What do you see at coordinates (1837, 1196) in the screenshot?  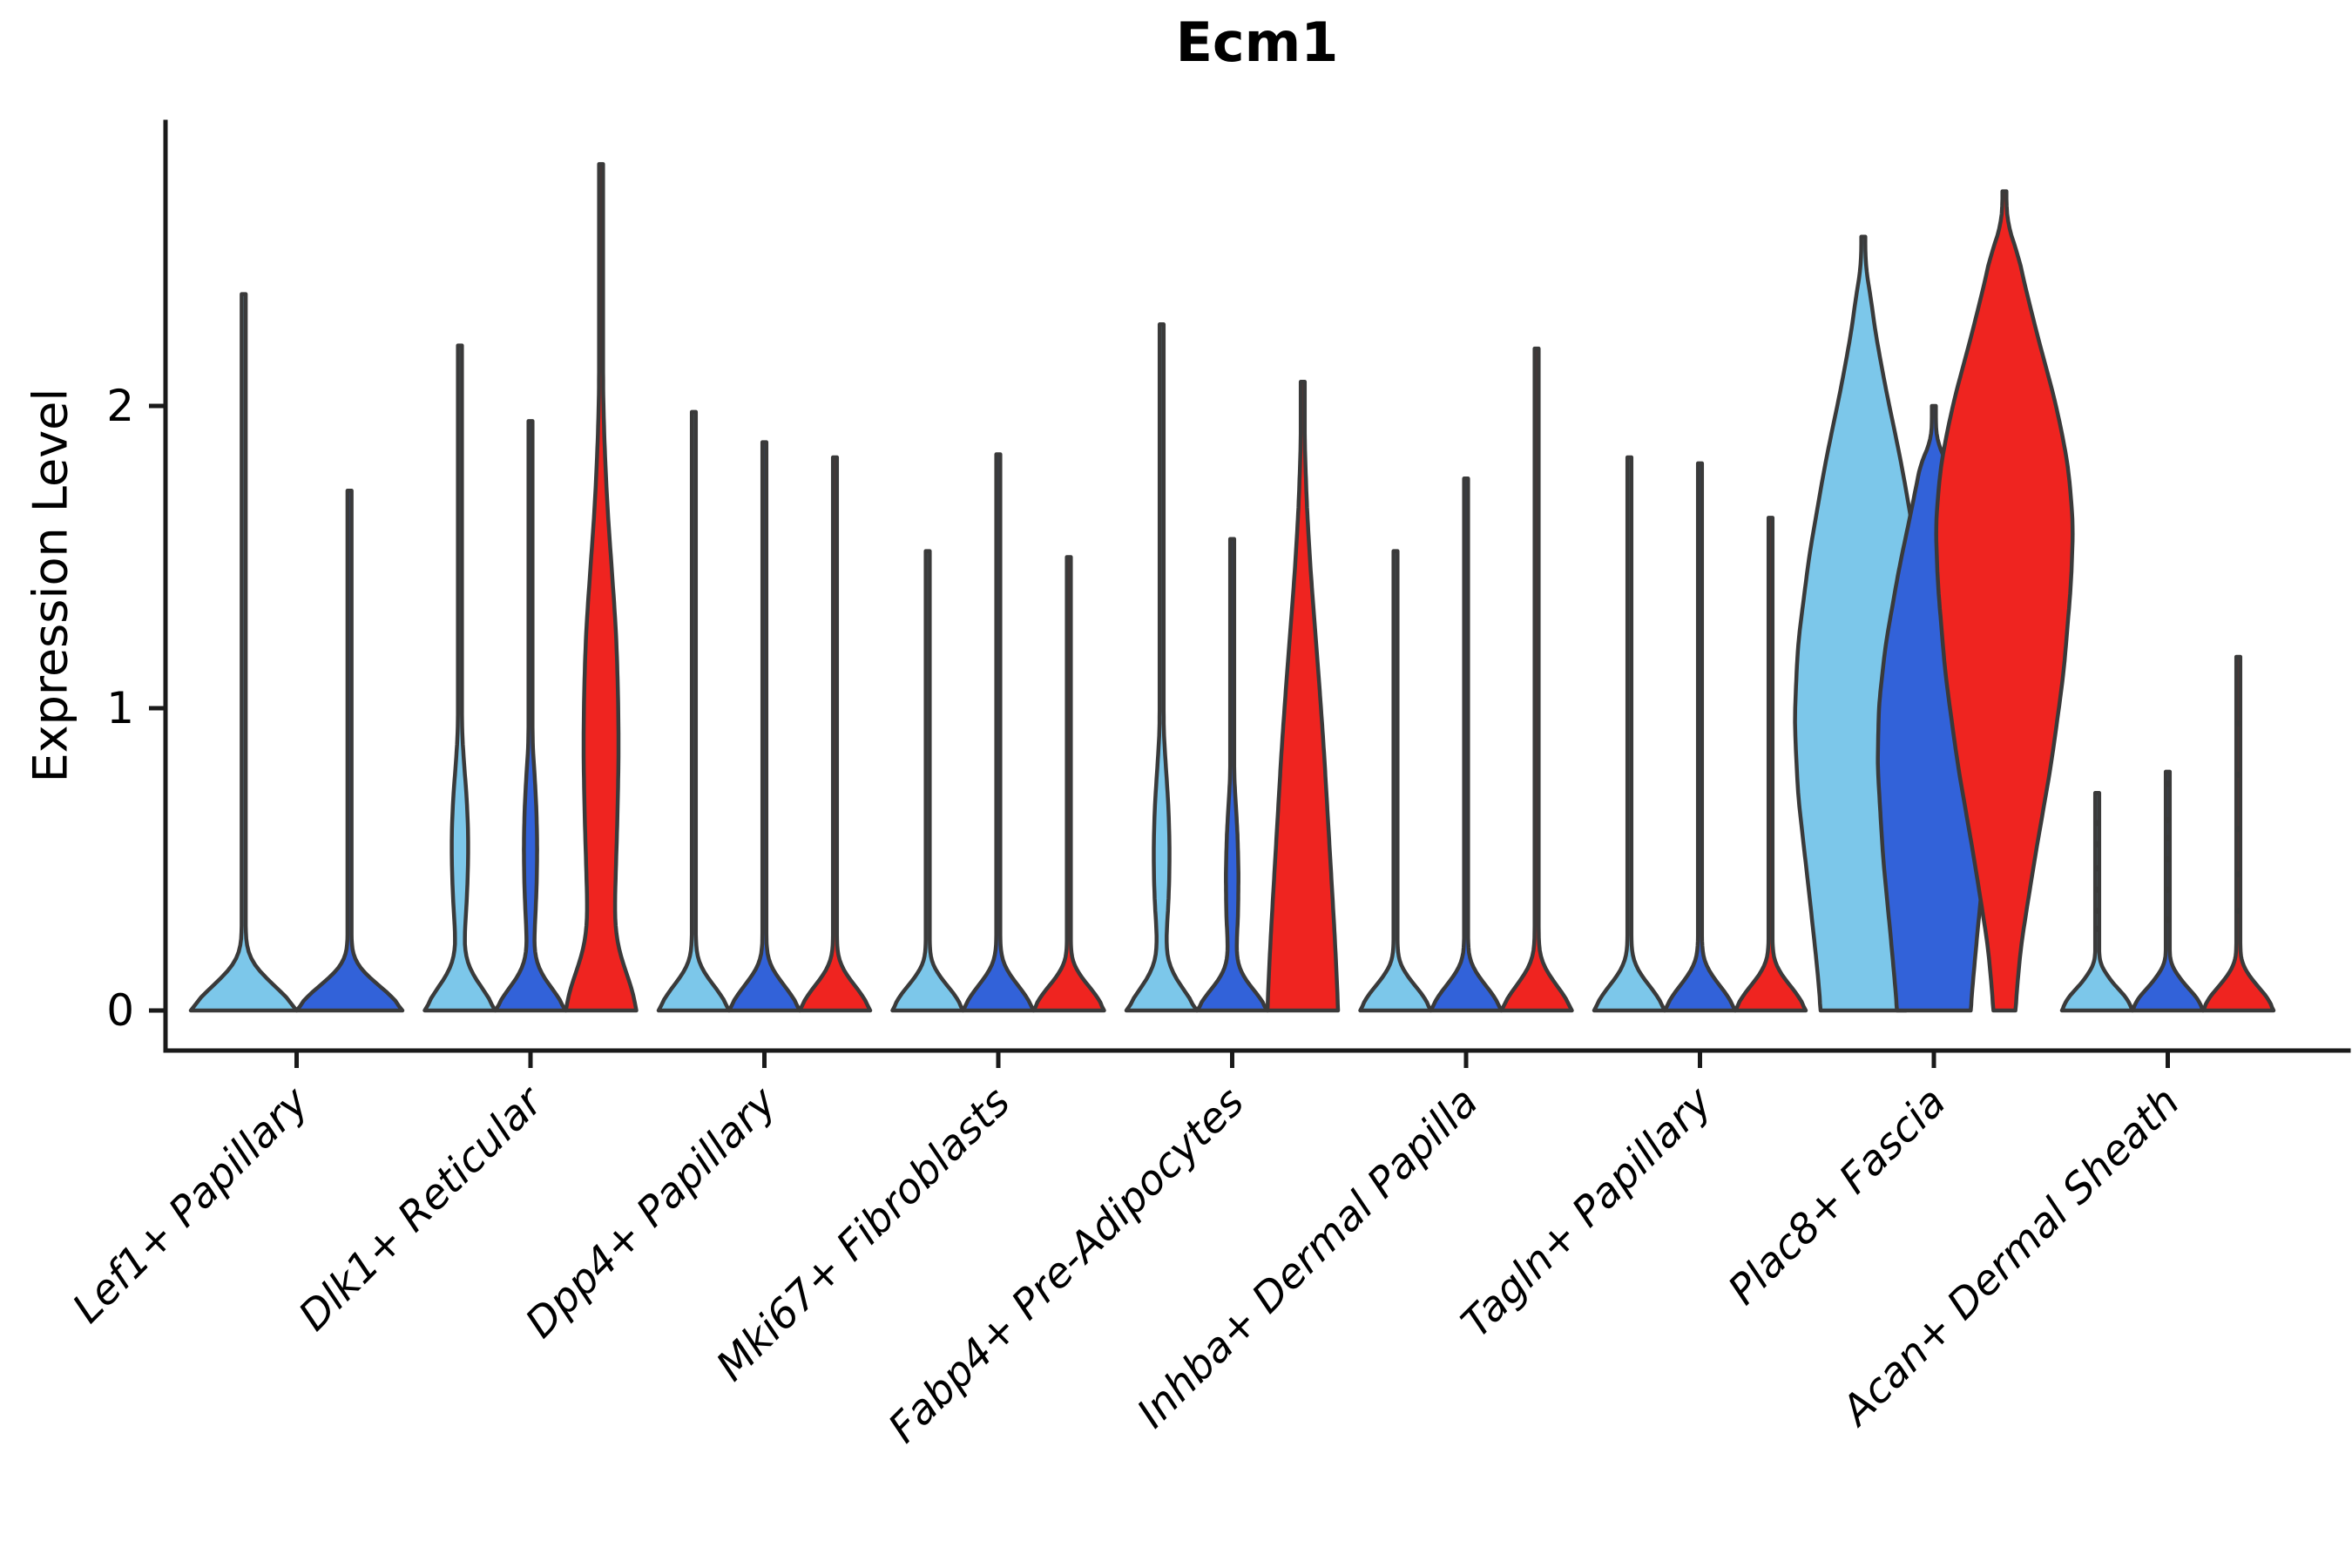 I see `x-category-label: Plac8+ Fascia` at bounding box center [1837, 1196].